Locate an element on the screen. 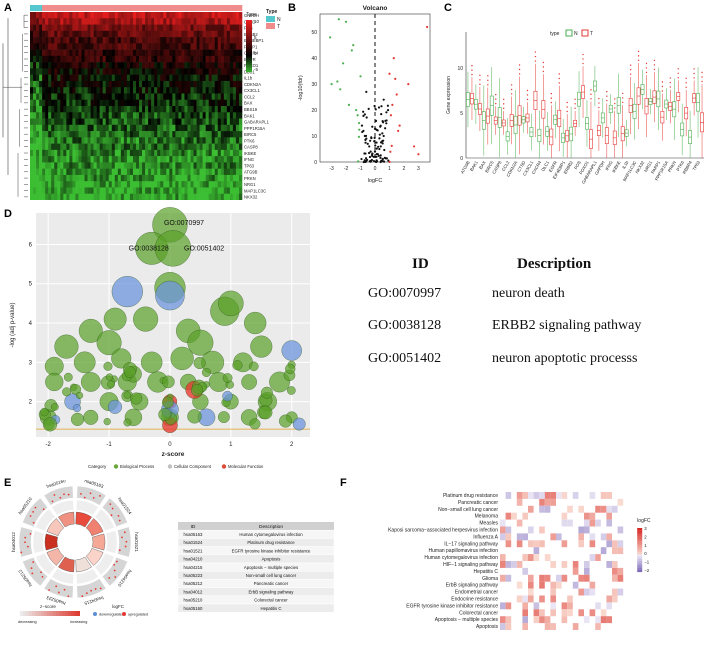 The width and height of the screenshot is (708, 645). outer-ring-segment is located at coordinates (124, 542).